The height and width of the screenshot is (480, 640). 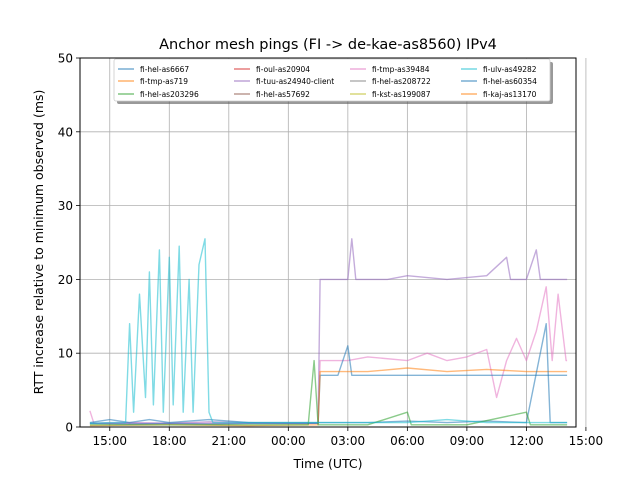 I want to click on y-tick-label: 0, so click(x=69, y=428).